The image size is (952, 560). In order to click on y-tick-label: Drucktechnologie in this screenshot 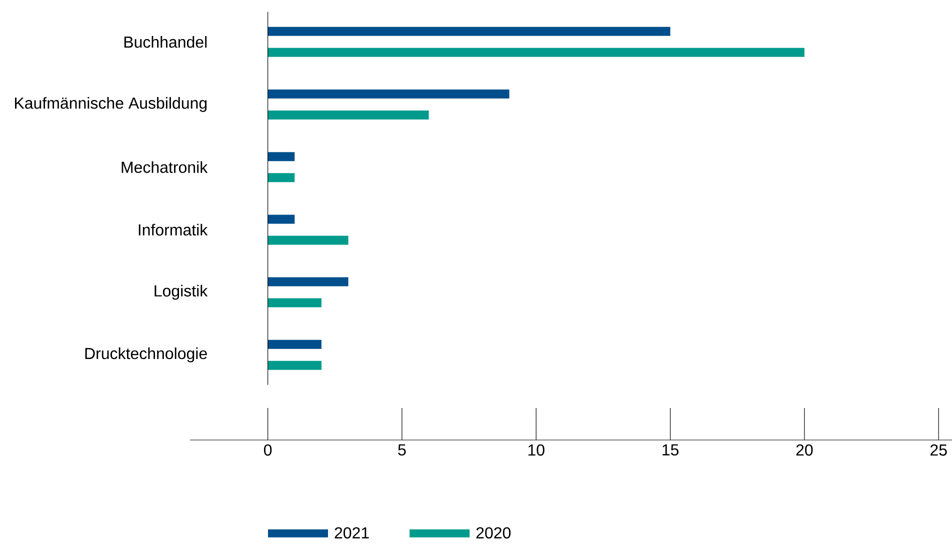, I will do `click(146, 354)`.